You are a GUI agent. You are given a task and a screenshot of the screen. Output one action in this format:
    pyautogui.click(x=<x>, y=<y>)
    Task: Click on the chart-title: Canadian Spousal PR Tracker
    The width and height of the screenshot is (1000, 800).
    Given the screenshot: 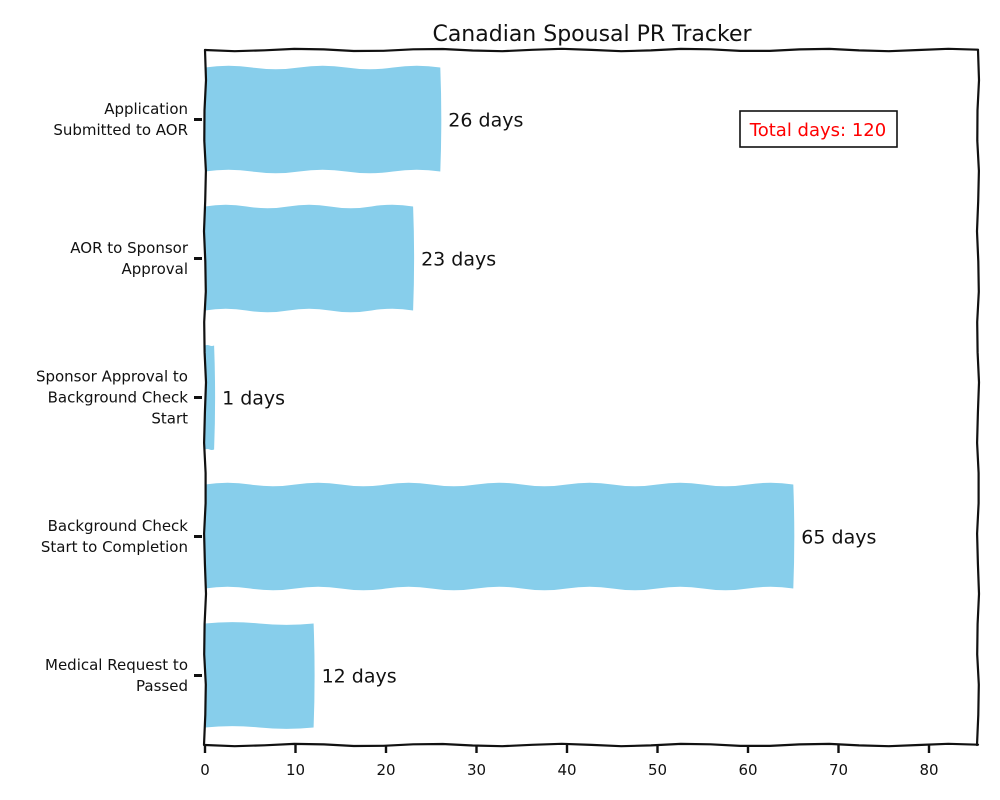 What is the action you would take?
    pyautogui.click(x=592, y=34)
    